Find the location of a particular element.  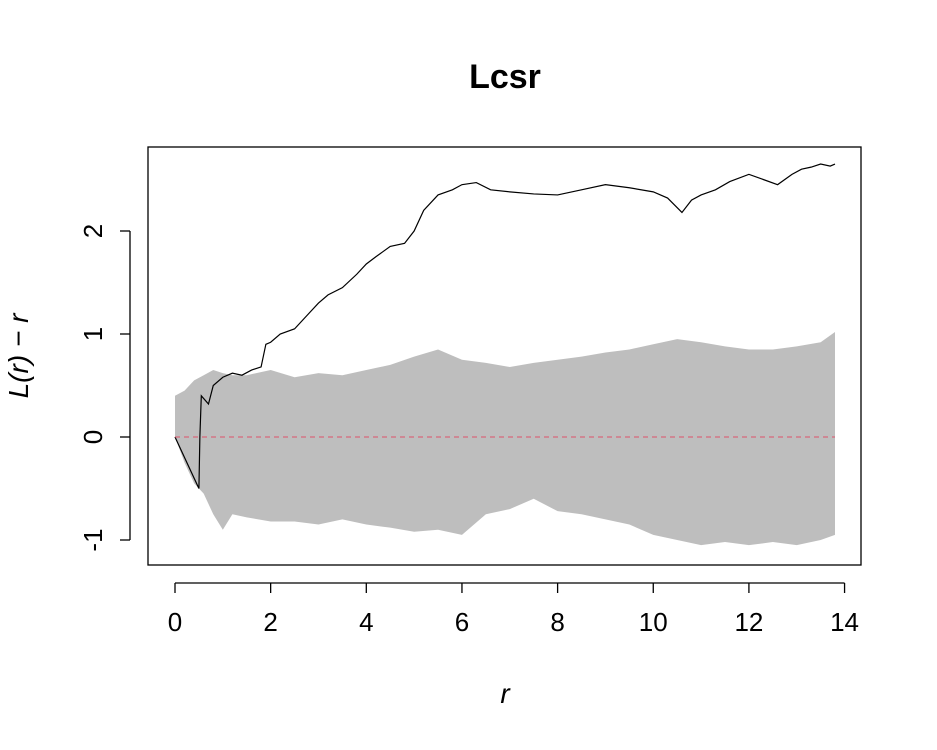

x-tick-label: 10 is located at coordinates (653, 622).